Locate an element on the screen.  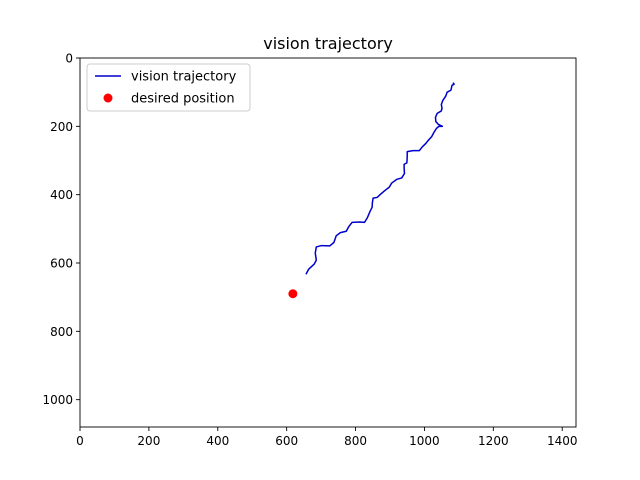
legend-box is located at coordinates (168, 87).